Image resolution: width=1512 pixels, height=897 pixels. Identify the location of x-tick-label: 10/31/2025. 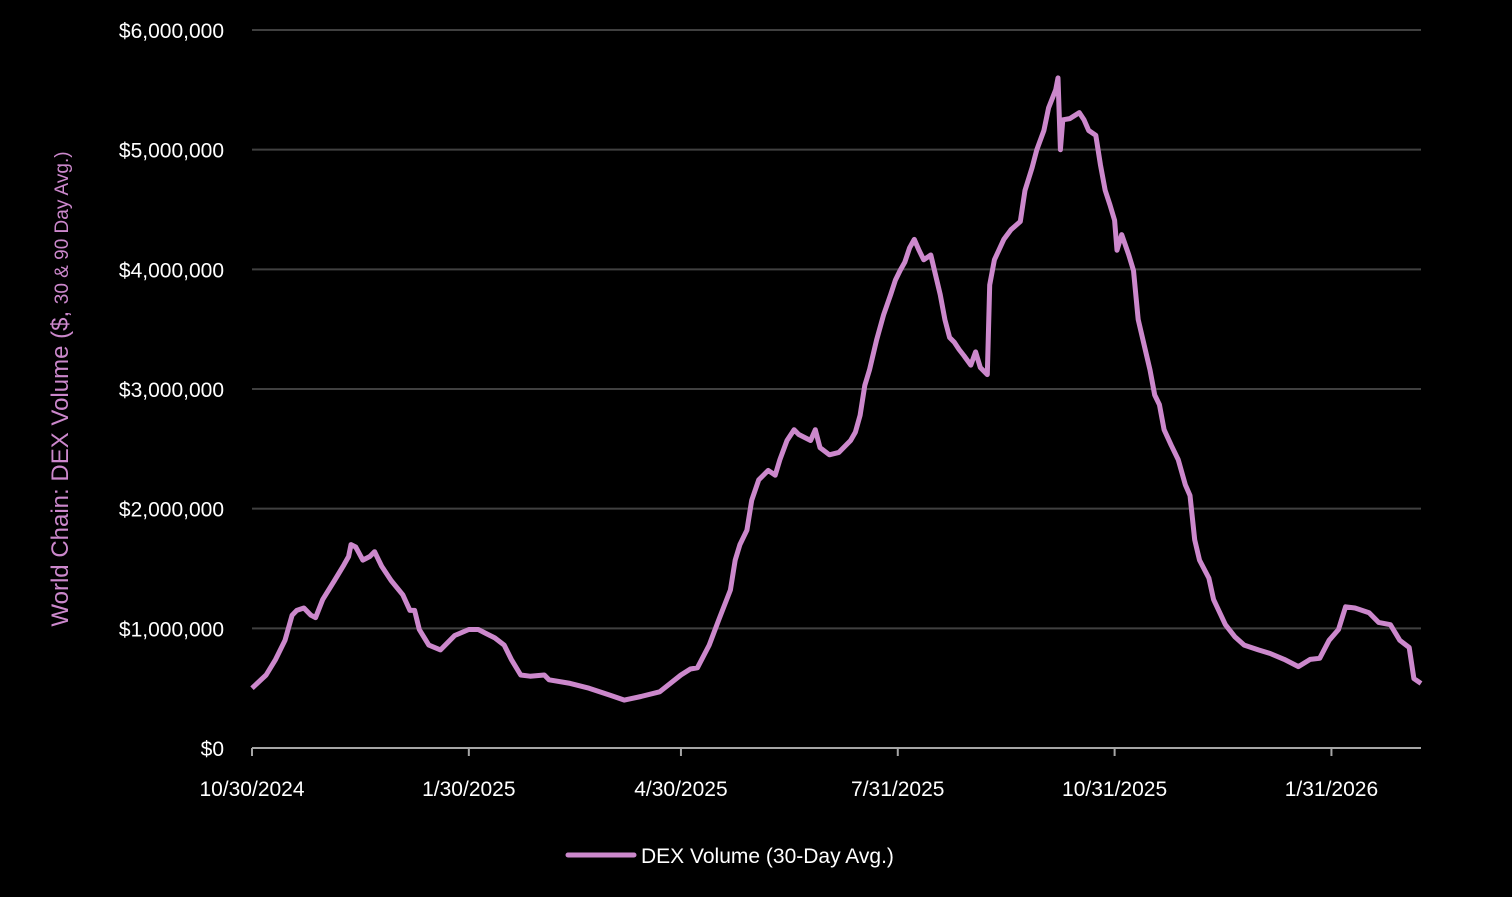
(1114, 789).